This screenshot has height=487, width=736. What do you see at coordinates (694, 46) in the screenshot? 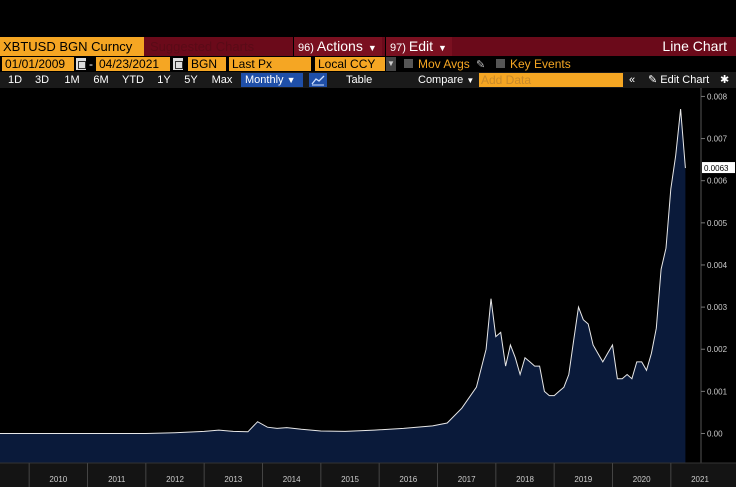
I see `view-title: Line Chart` at bounding box center [694, 46].